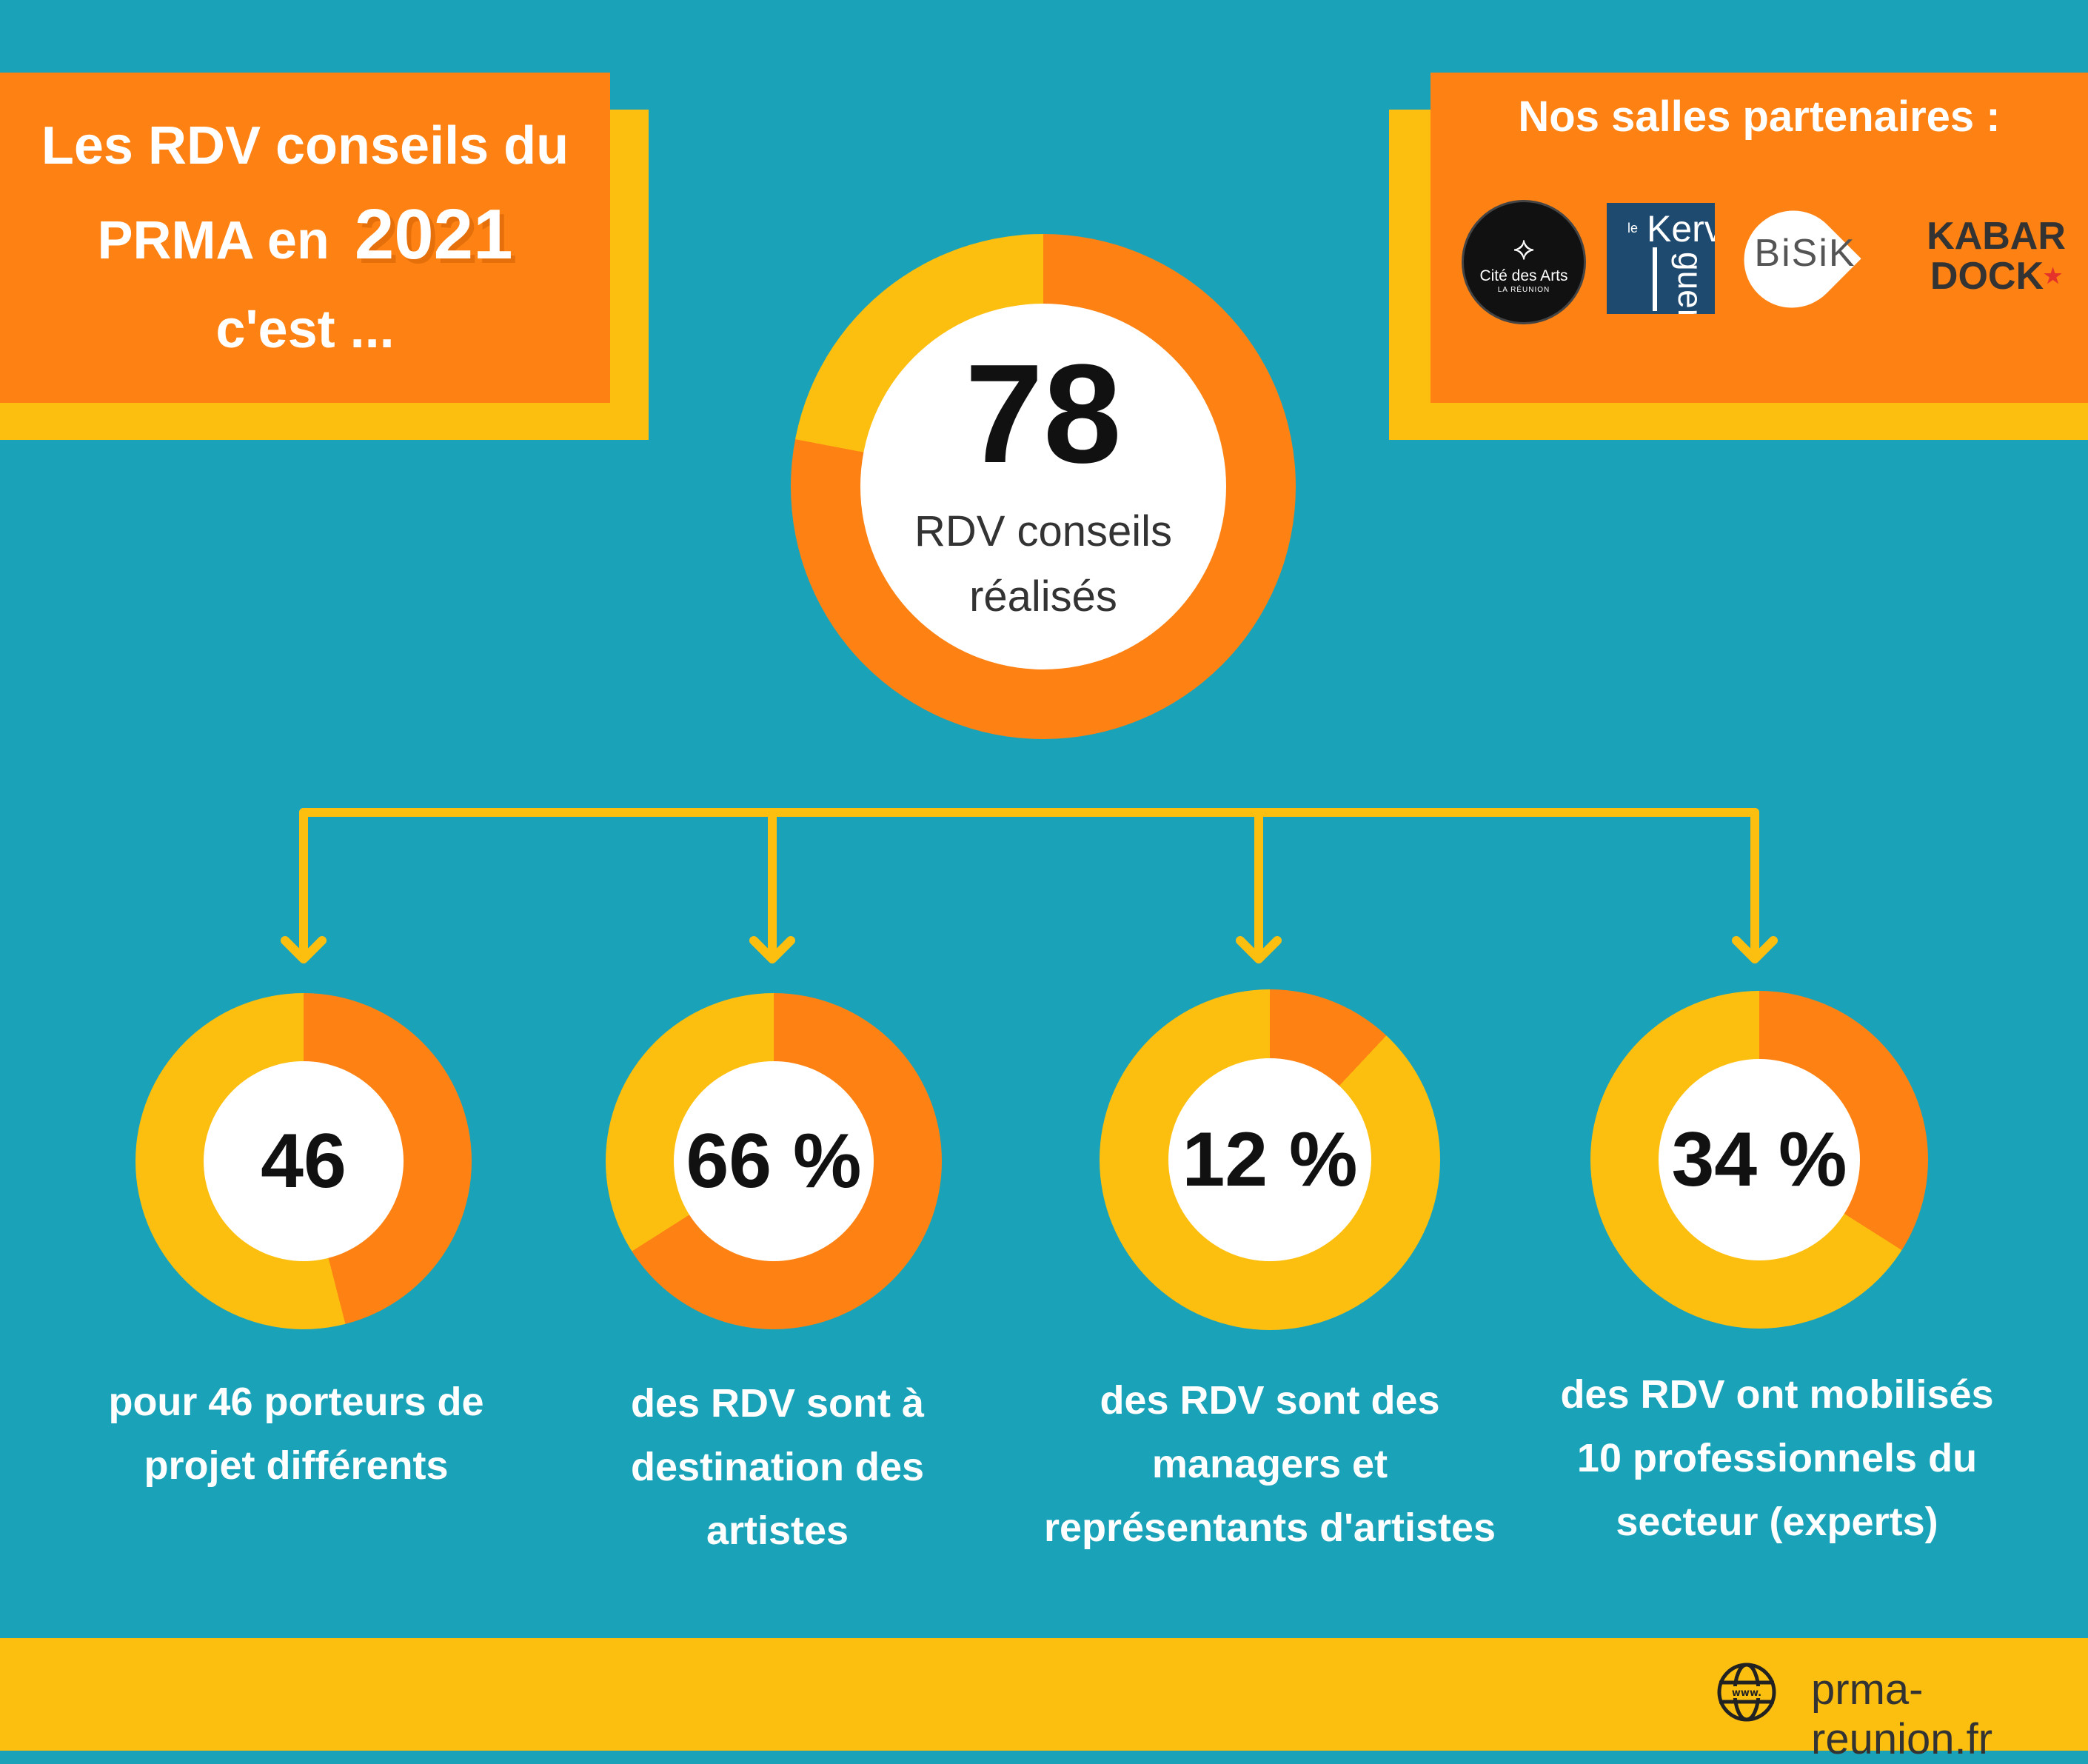 The image size is (2088, 1764). I want to click on caption-artistes: des RDV sont à destination des artistes, so click(777, 1467).